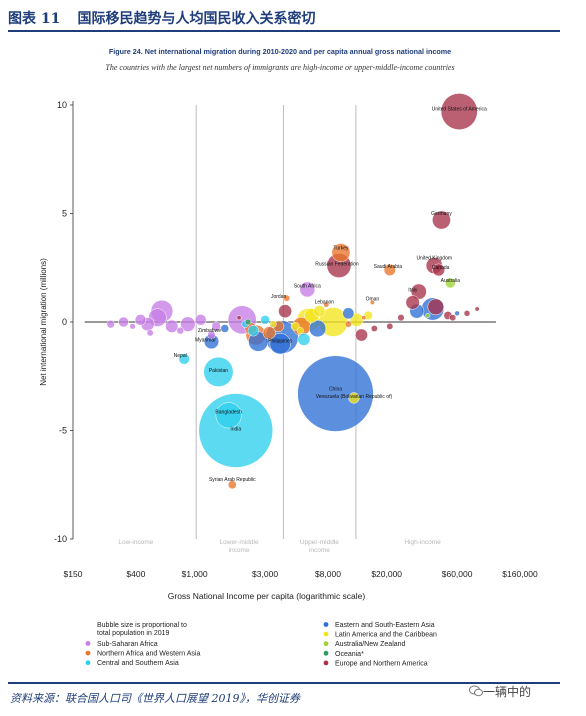  Describe the element at coordinates (284, 683) in the screenshot. I see `footer-rule` at that location.